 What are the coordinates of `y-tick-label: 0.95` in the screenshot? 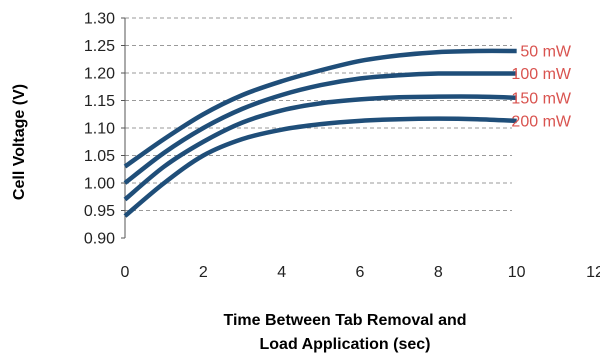 It's located at (99, 211).